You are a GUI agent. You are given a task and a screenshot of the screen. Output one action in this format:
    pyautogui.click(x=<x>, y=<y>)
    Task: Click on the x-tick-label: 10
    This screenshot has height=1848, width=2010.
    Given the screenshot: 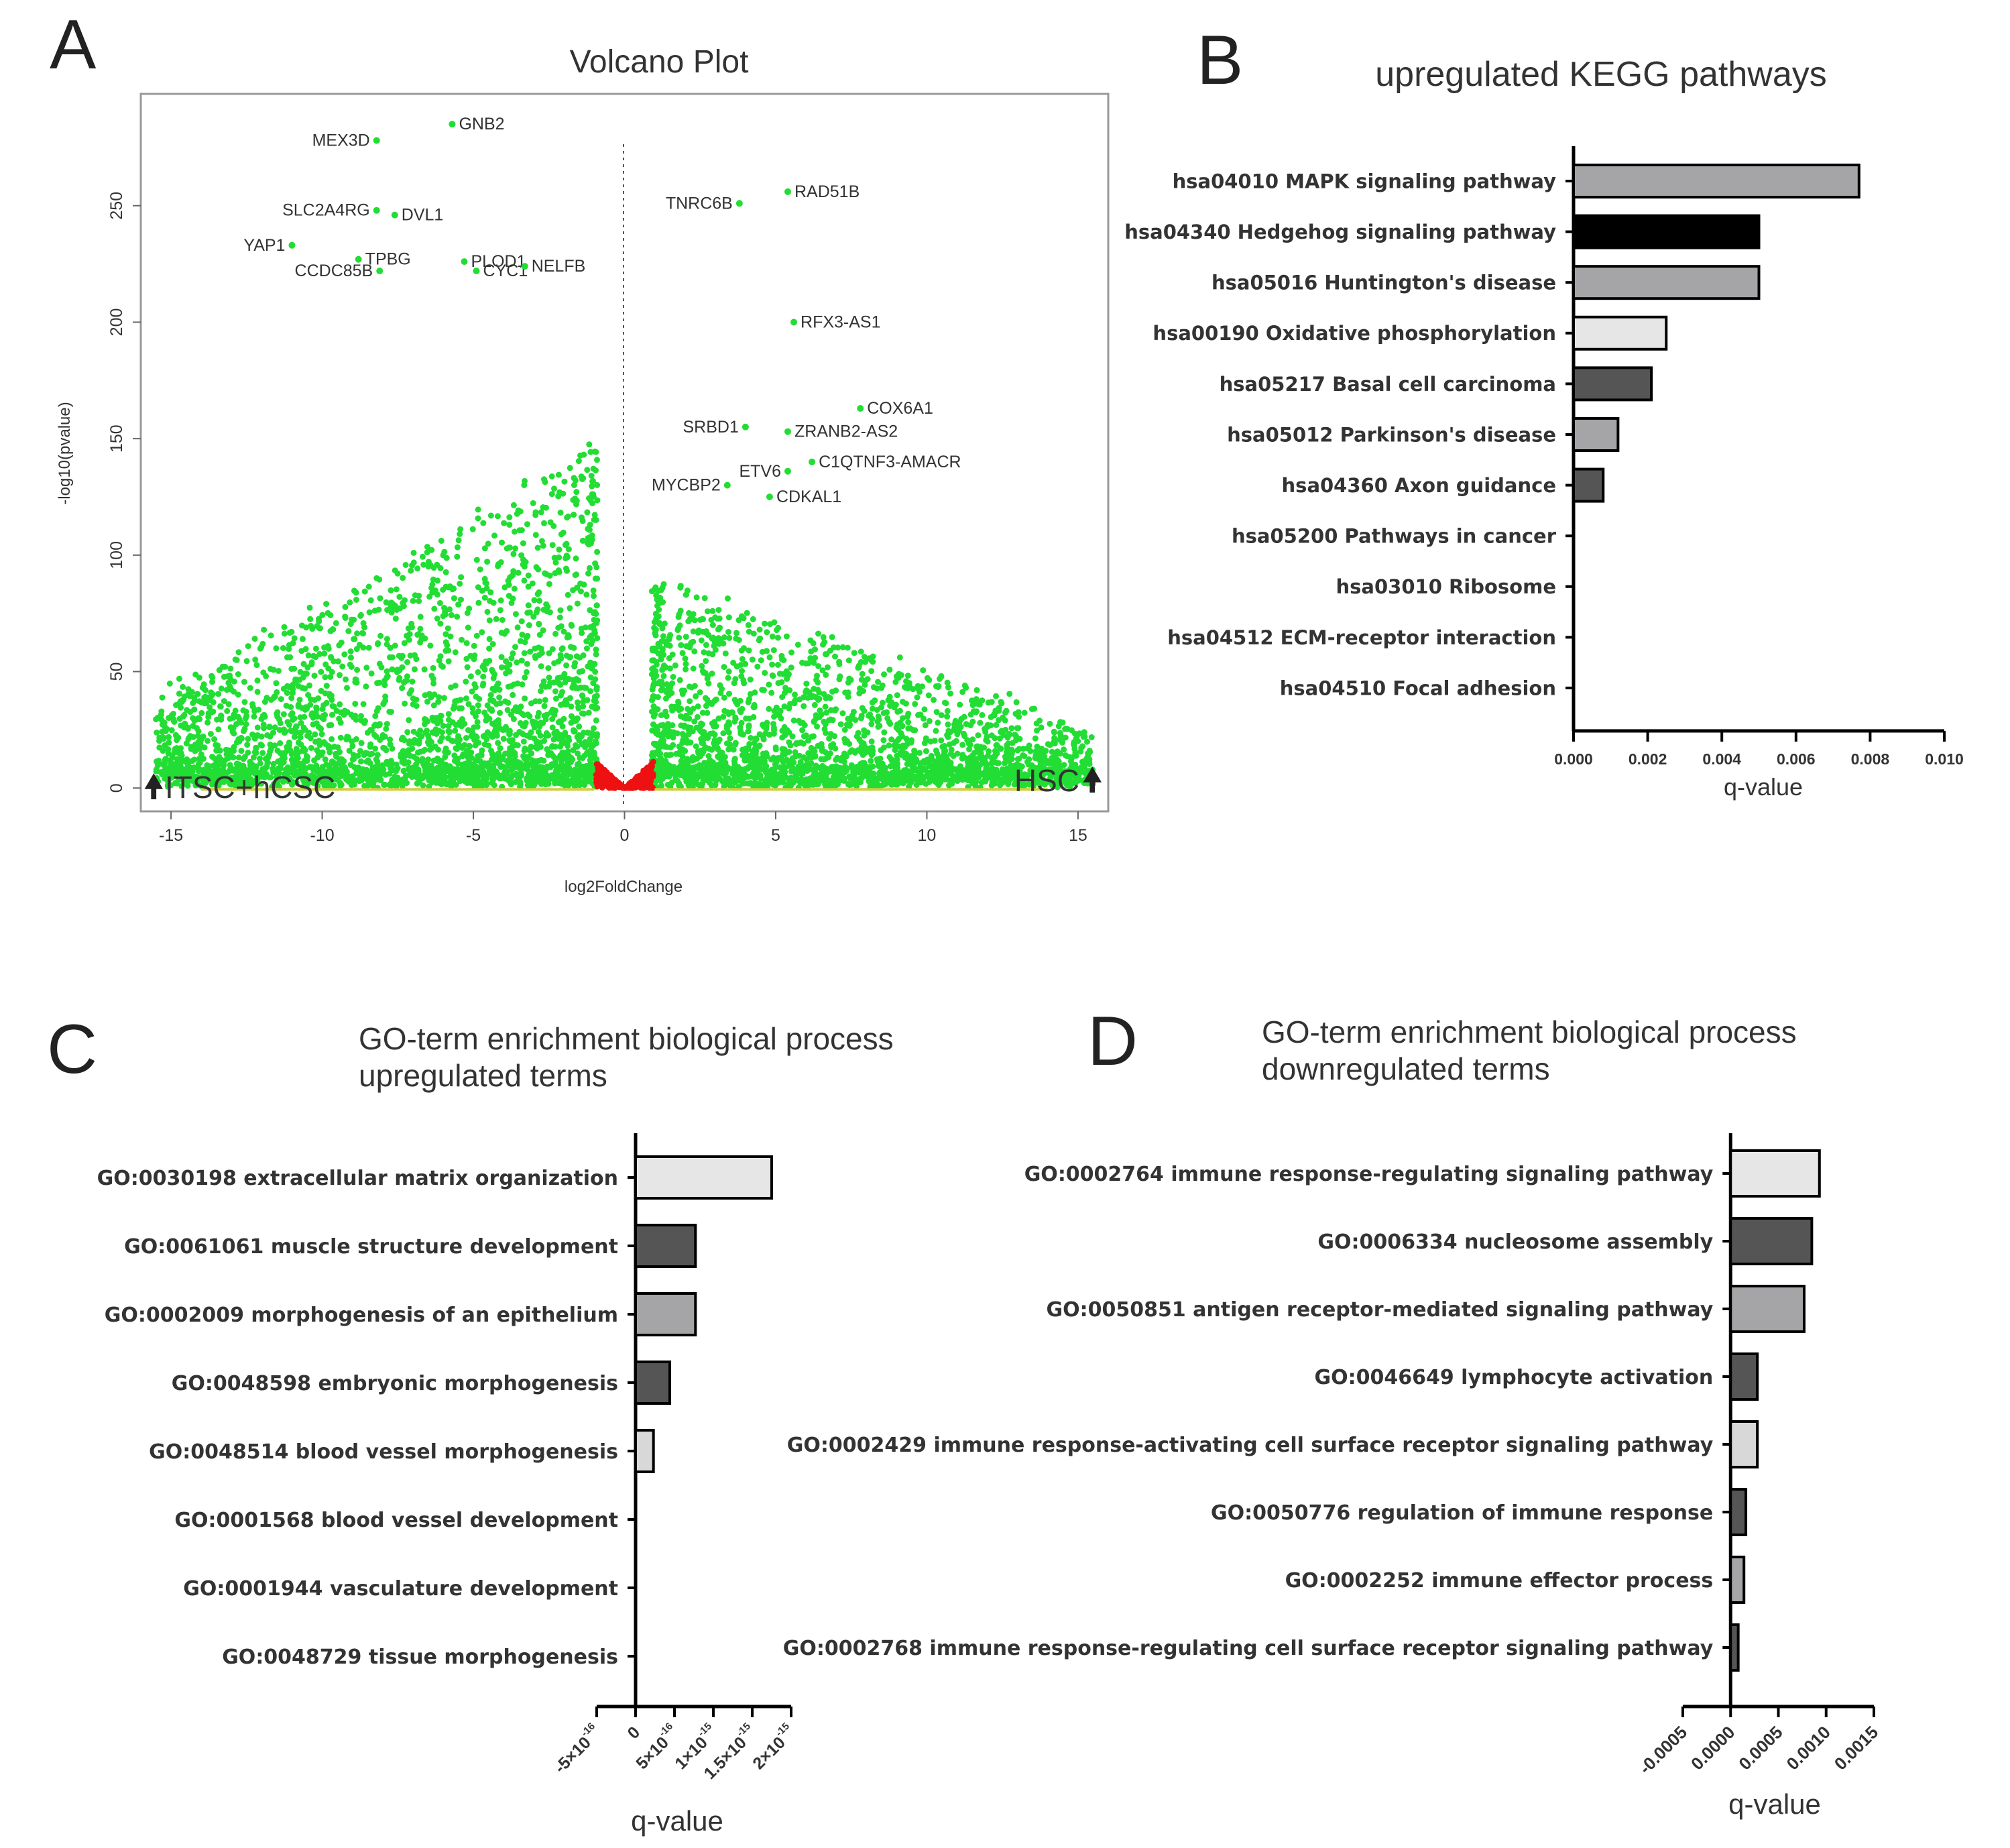 What is the action you would take?
    pyautogui.click(x=927, y=835)
    